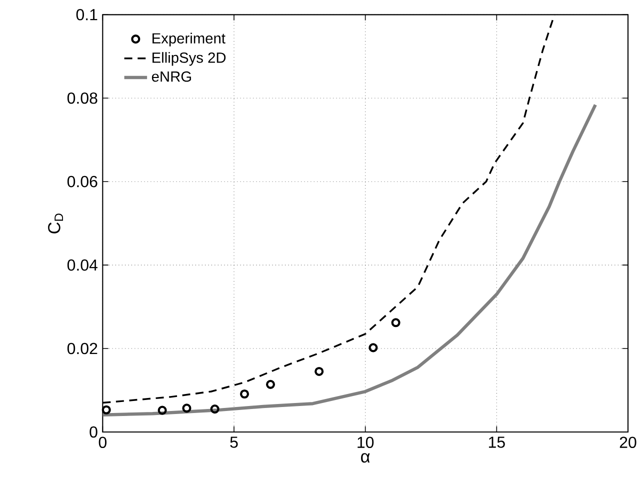  What do you see at coordinates (628, 442) in the screenshot?
I see `x-tick-label: 20` at bounding box center [628, 442].